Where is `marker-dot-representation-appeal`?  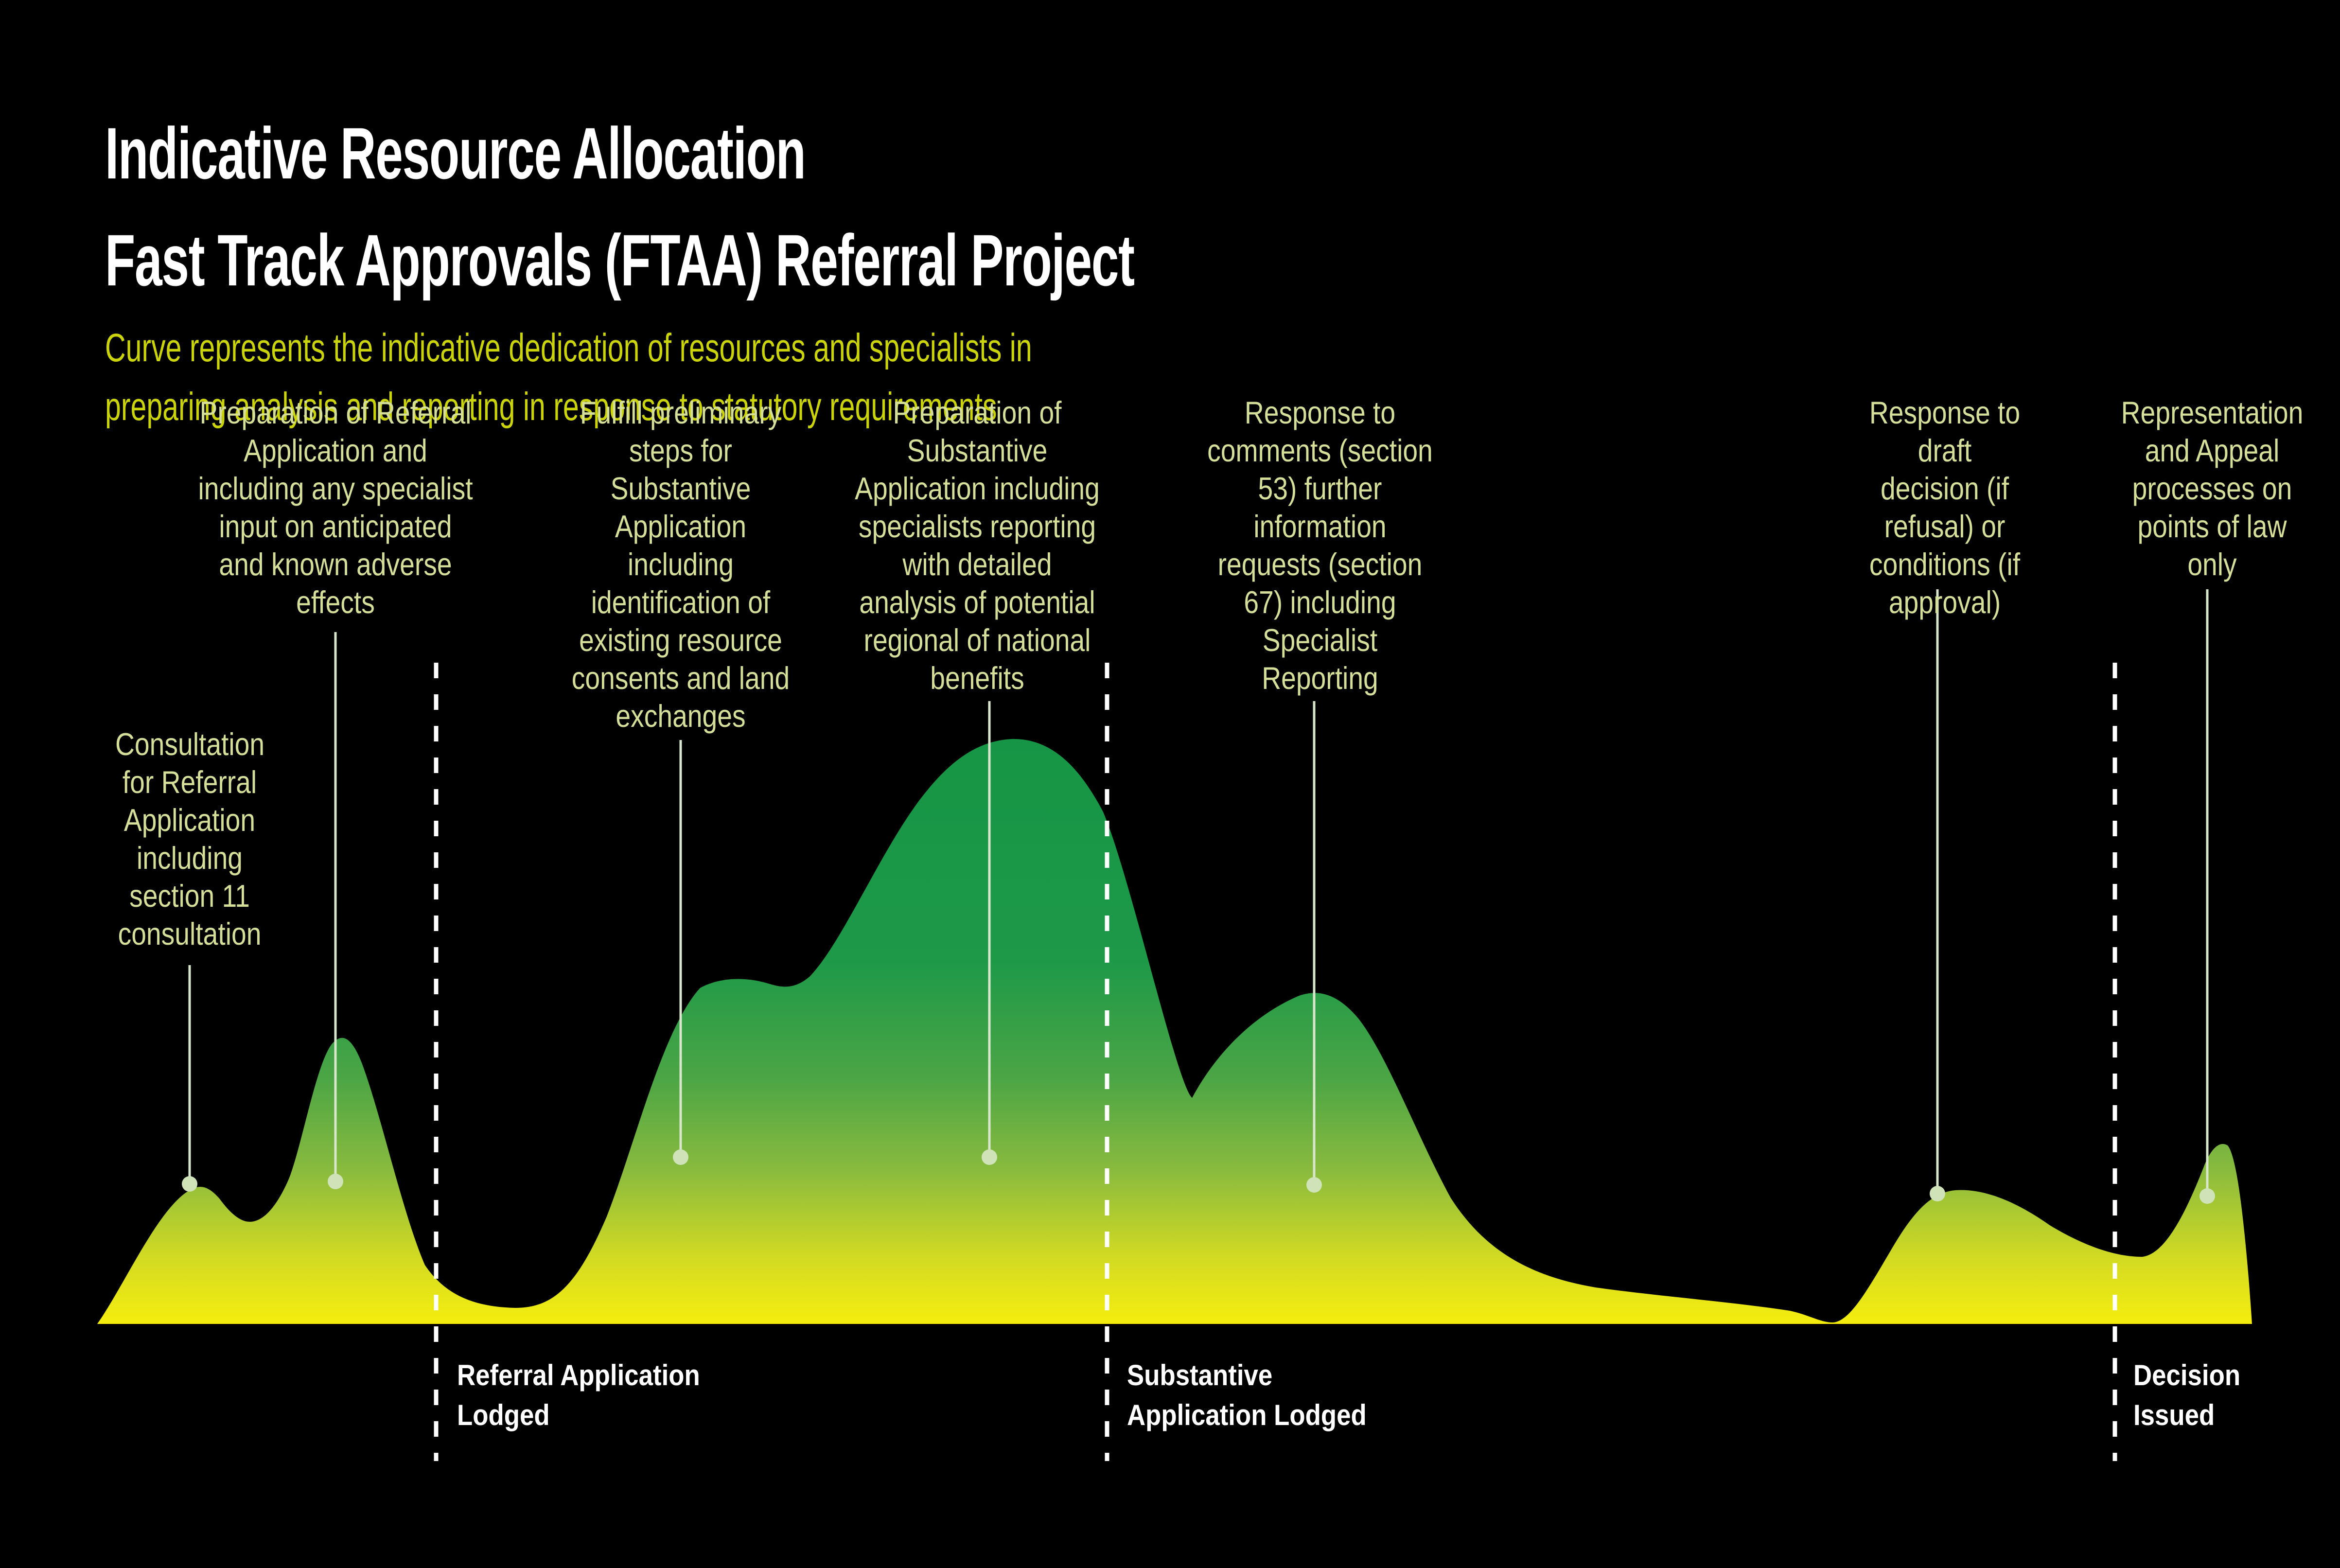
marker-dot-representation-appeal is located at coordinates (2207, 1196).